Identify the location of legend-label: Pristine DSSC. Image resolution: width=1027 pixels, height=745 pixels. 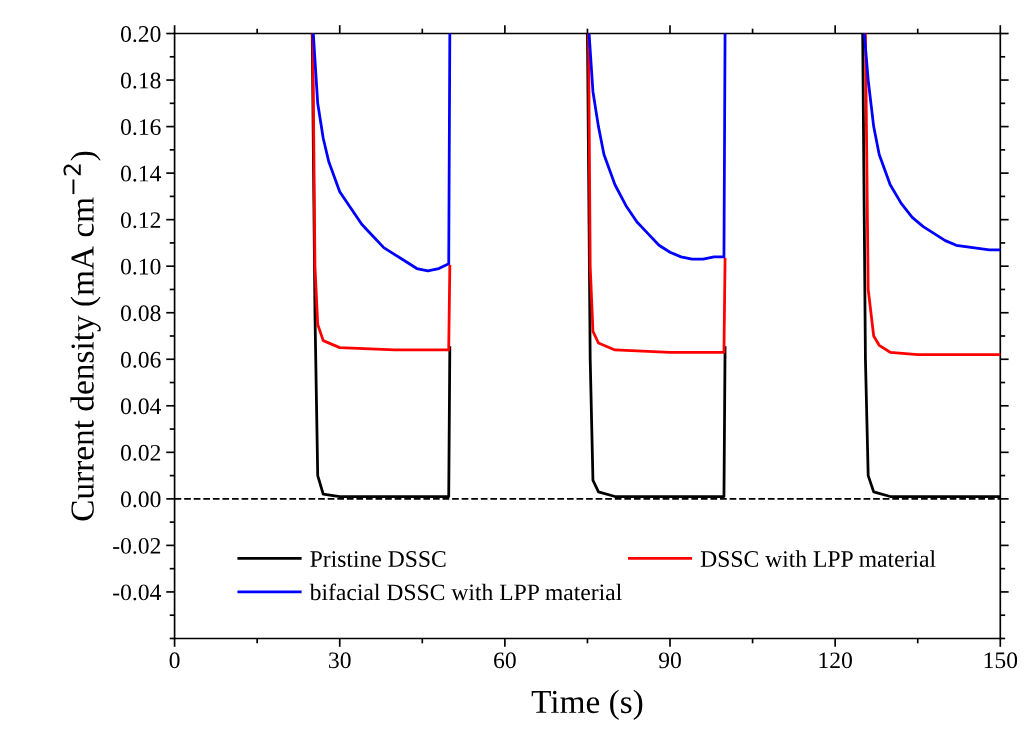
(378, 559).